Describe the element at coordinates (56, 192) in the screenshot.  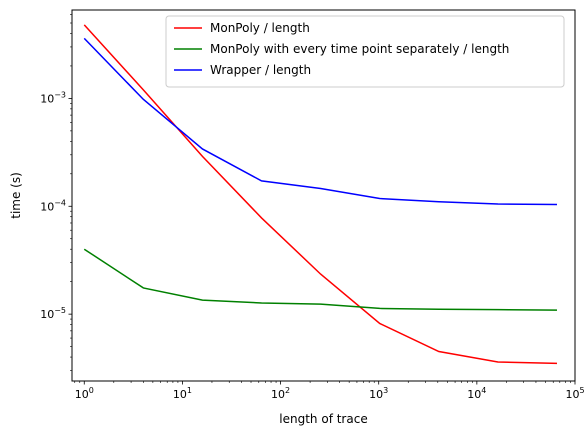
I see `y-axis-ticks: 10⁻⁵ 10⁻⁴ 10⁻³` at that location.